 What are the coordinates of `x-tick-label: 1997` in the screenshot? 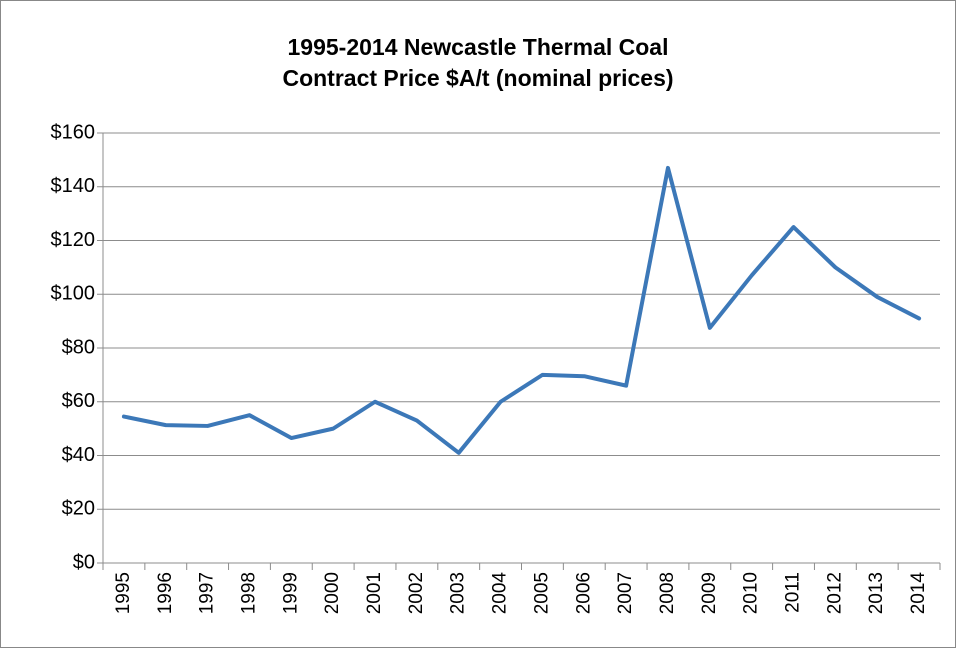 It's located at (207, 593).